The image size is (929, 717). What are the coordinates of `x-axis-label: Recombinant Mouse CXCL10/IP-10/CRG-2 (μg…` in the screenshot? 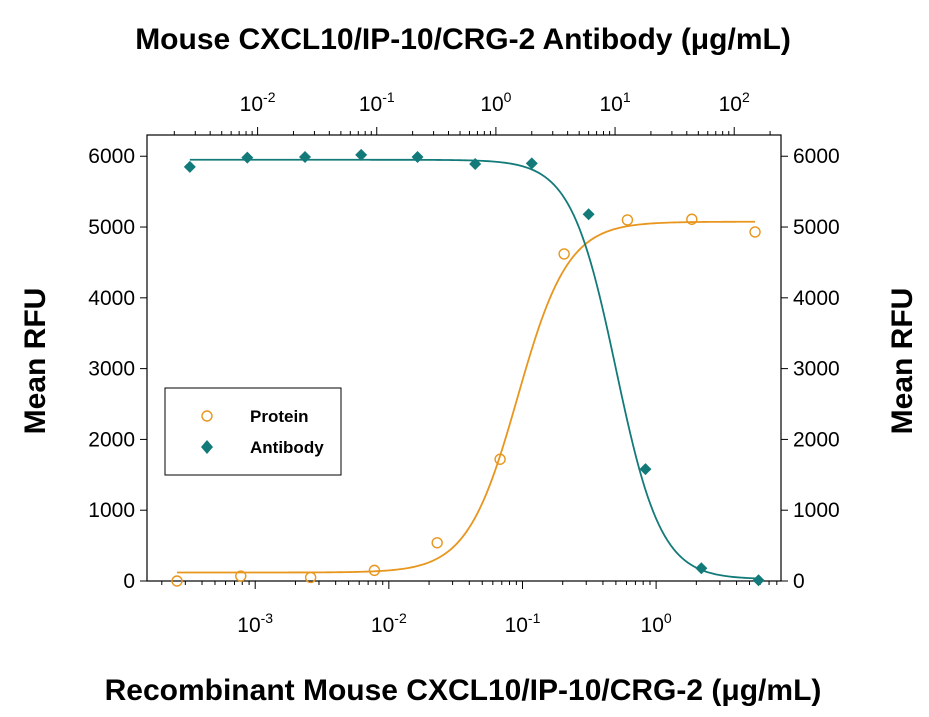 It's located at (463, 690).